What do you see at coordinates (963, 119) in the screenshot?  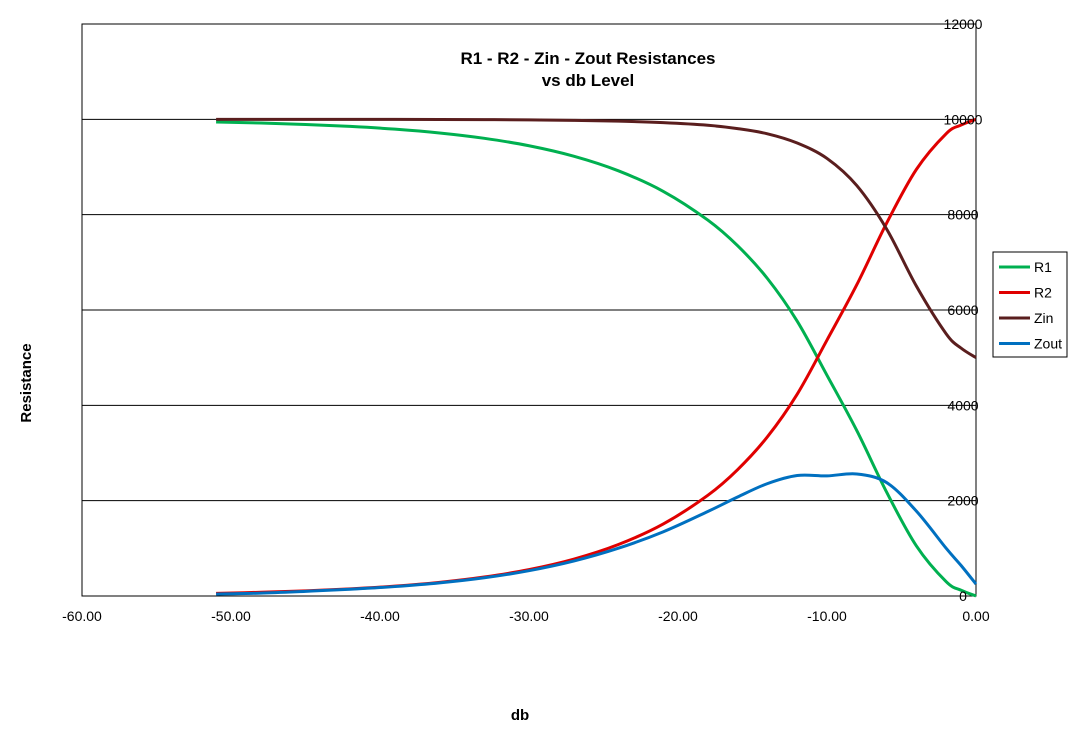 I see `y-tick-label: 10000` at bounding box center [963, 119].